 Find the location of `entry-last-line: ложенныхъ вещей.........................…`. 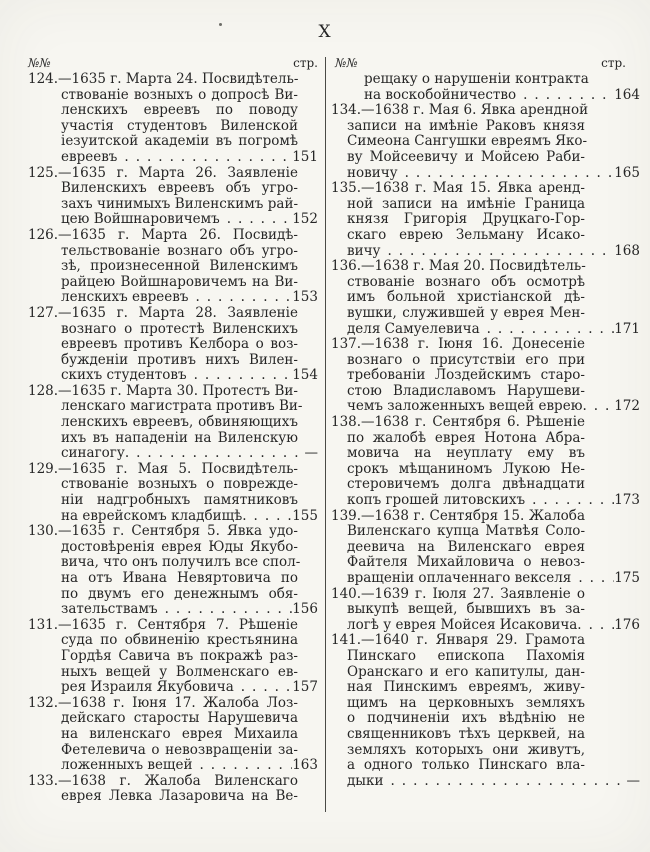

entry-last-line: ложенныхъ вещей.........................… is located at coordinates (173, 766).